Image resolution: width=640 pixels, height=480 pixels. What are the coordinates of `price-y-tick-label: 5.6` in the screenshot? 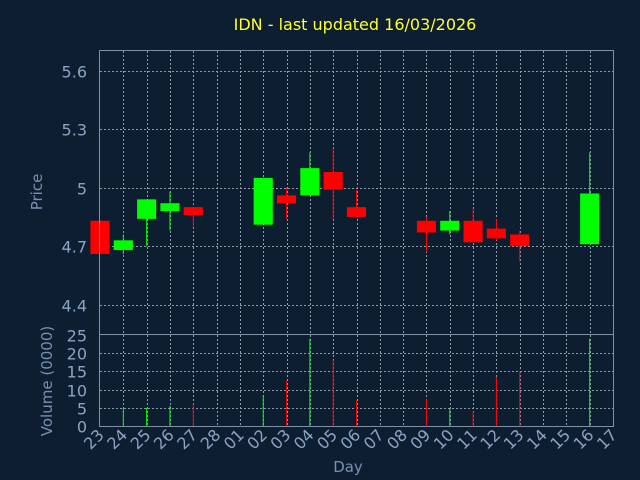 It's located at (74, 72).